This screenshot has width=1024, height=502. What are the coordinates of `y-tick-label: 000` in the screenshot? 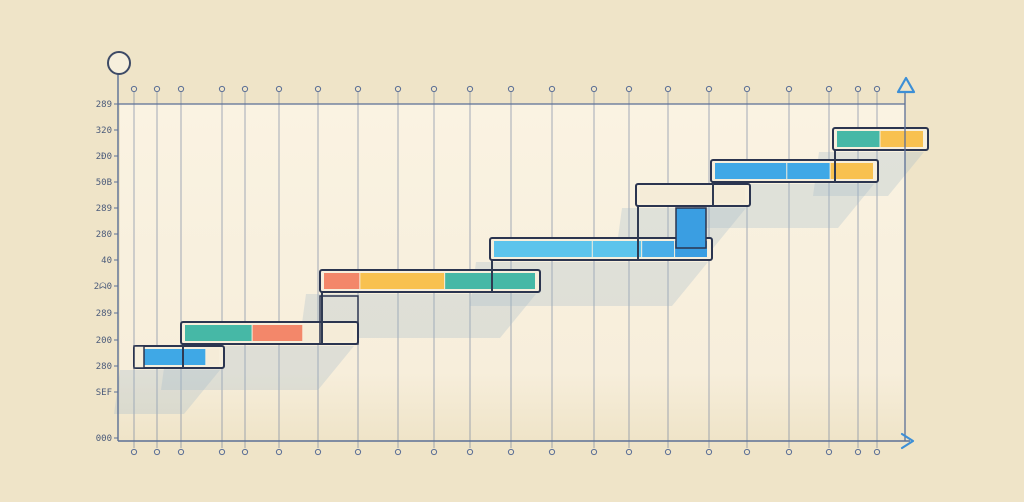 It's located at (104, 439).